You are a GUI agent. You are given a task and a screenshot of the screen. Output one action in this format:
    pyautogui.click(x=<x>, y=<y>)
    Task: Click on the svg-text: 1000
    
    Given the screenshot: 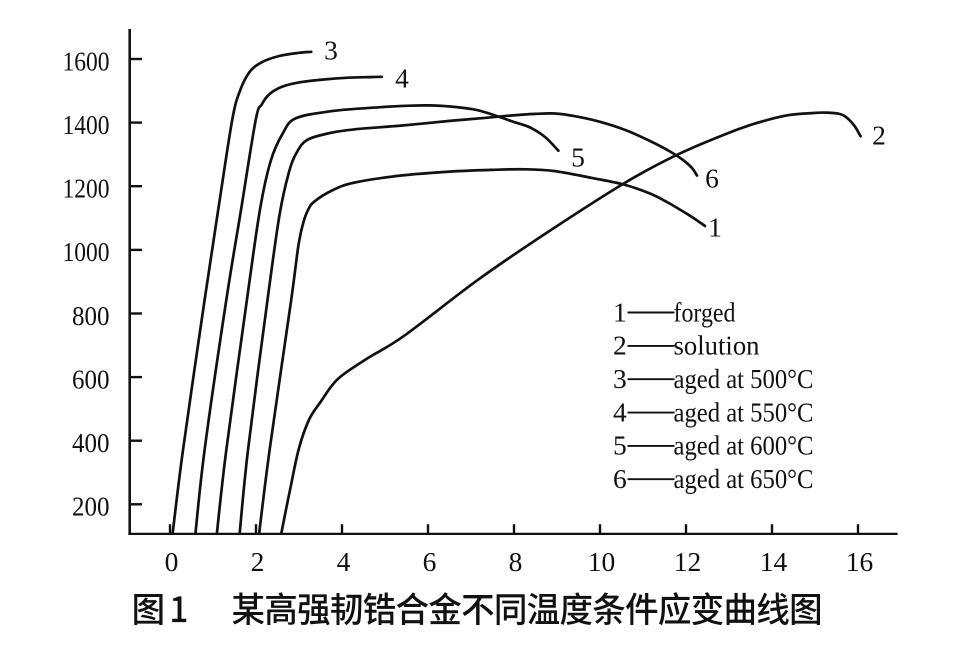 What is the action you would take?
    pyautogui.click(x=86, y=251)
    